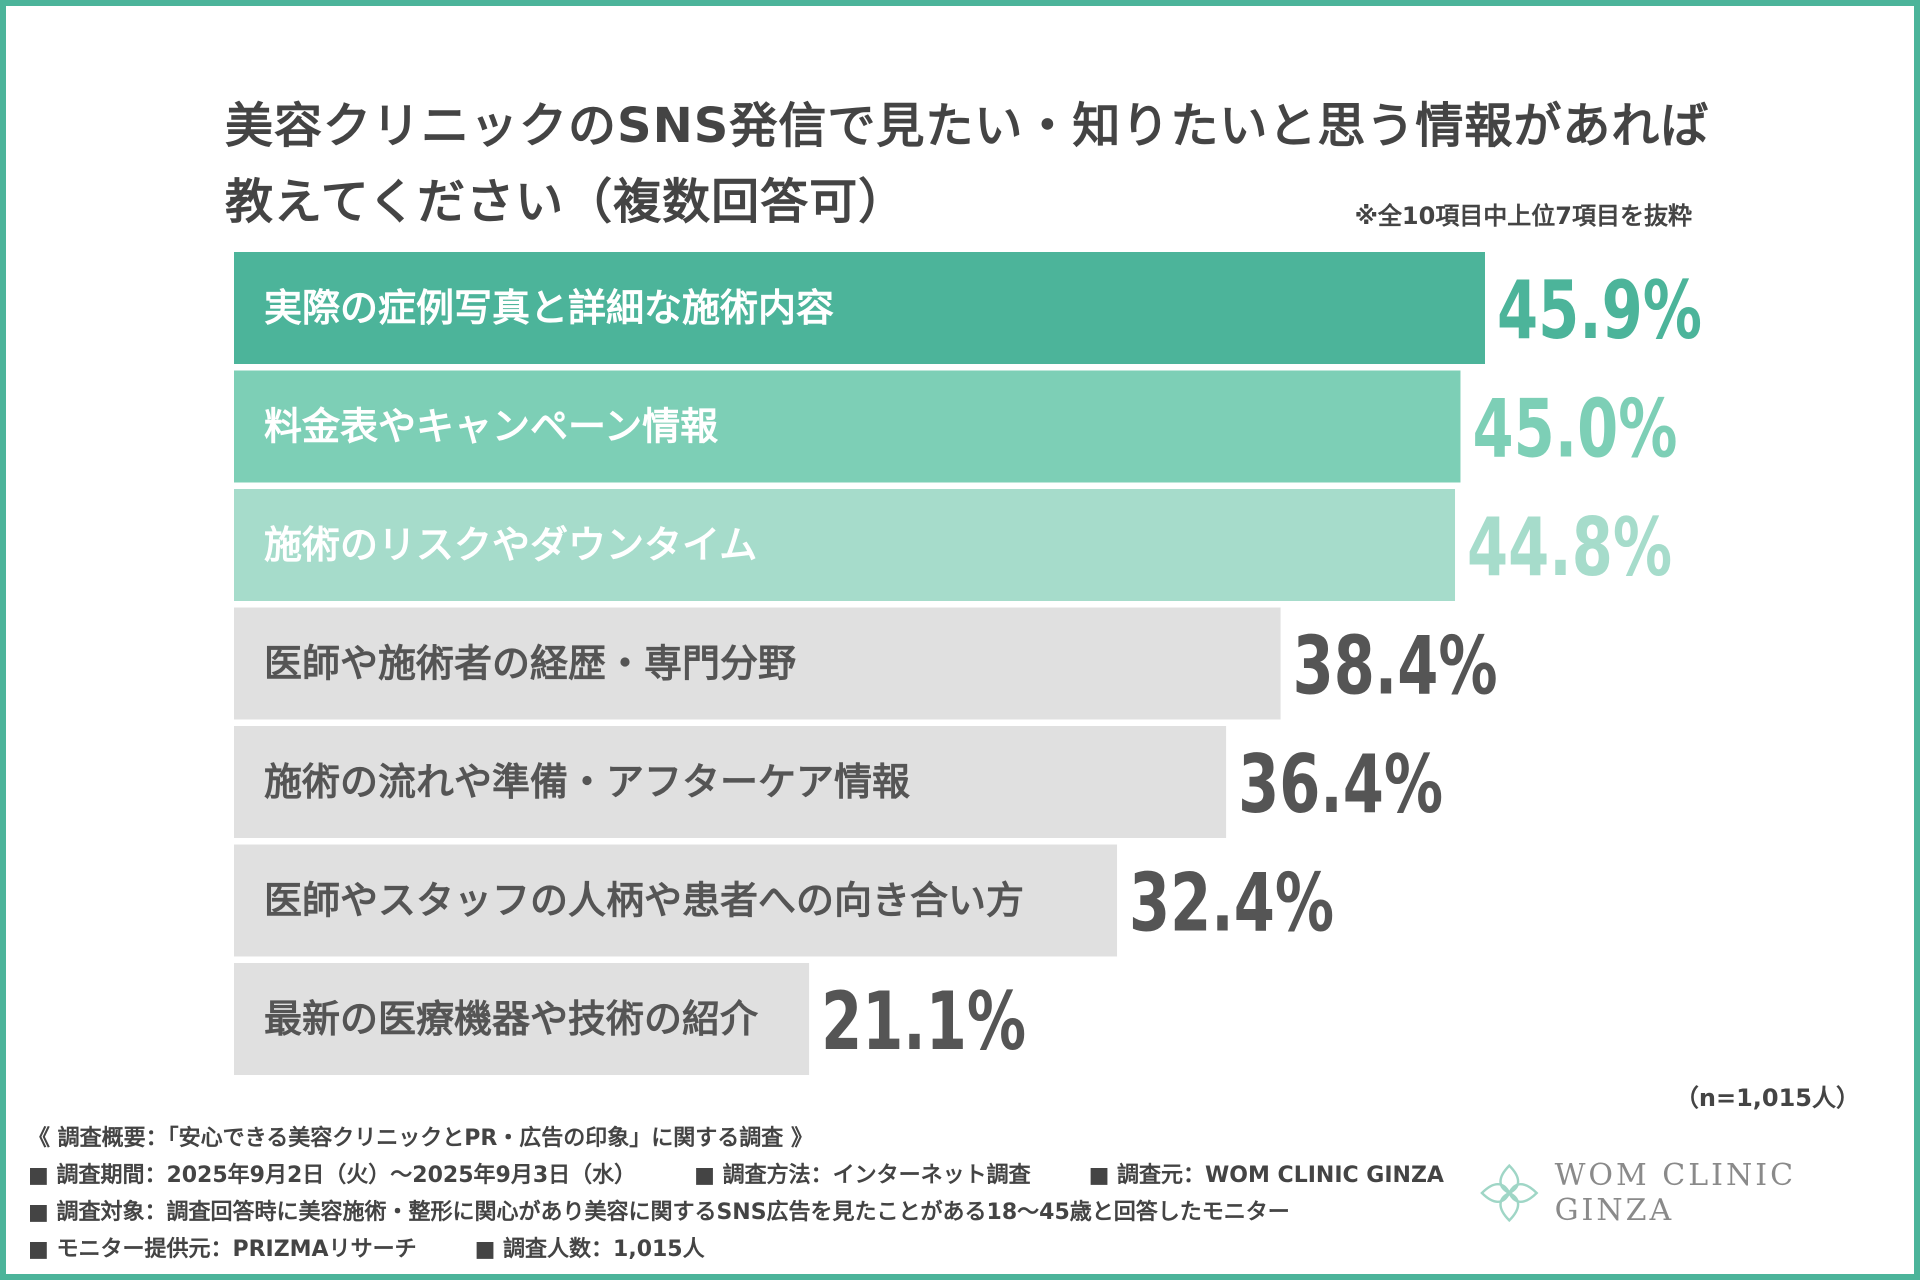 Image resolution: width=1920 pixels, height=1280 pixels. Describe the element at coordinates (923, 1021) in the screenshot. I see `value-label-7: 21.1%` at that location.